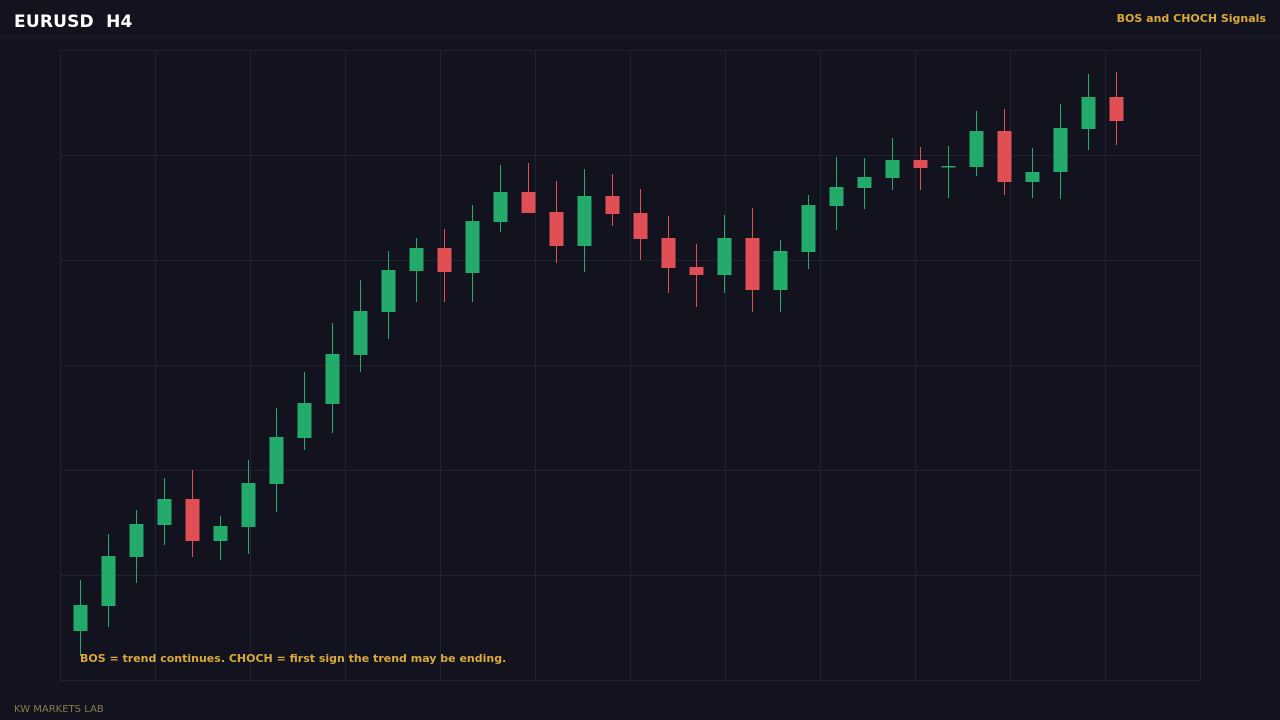 The width and height of the screenshot is (1280, 720). What do you see at coordinates (1191, 18) in the screenshot?
I see `signals-badge: BOS and CHOCH Signals` at bounding box center [1191, 18].